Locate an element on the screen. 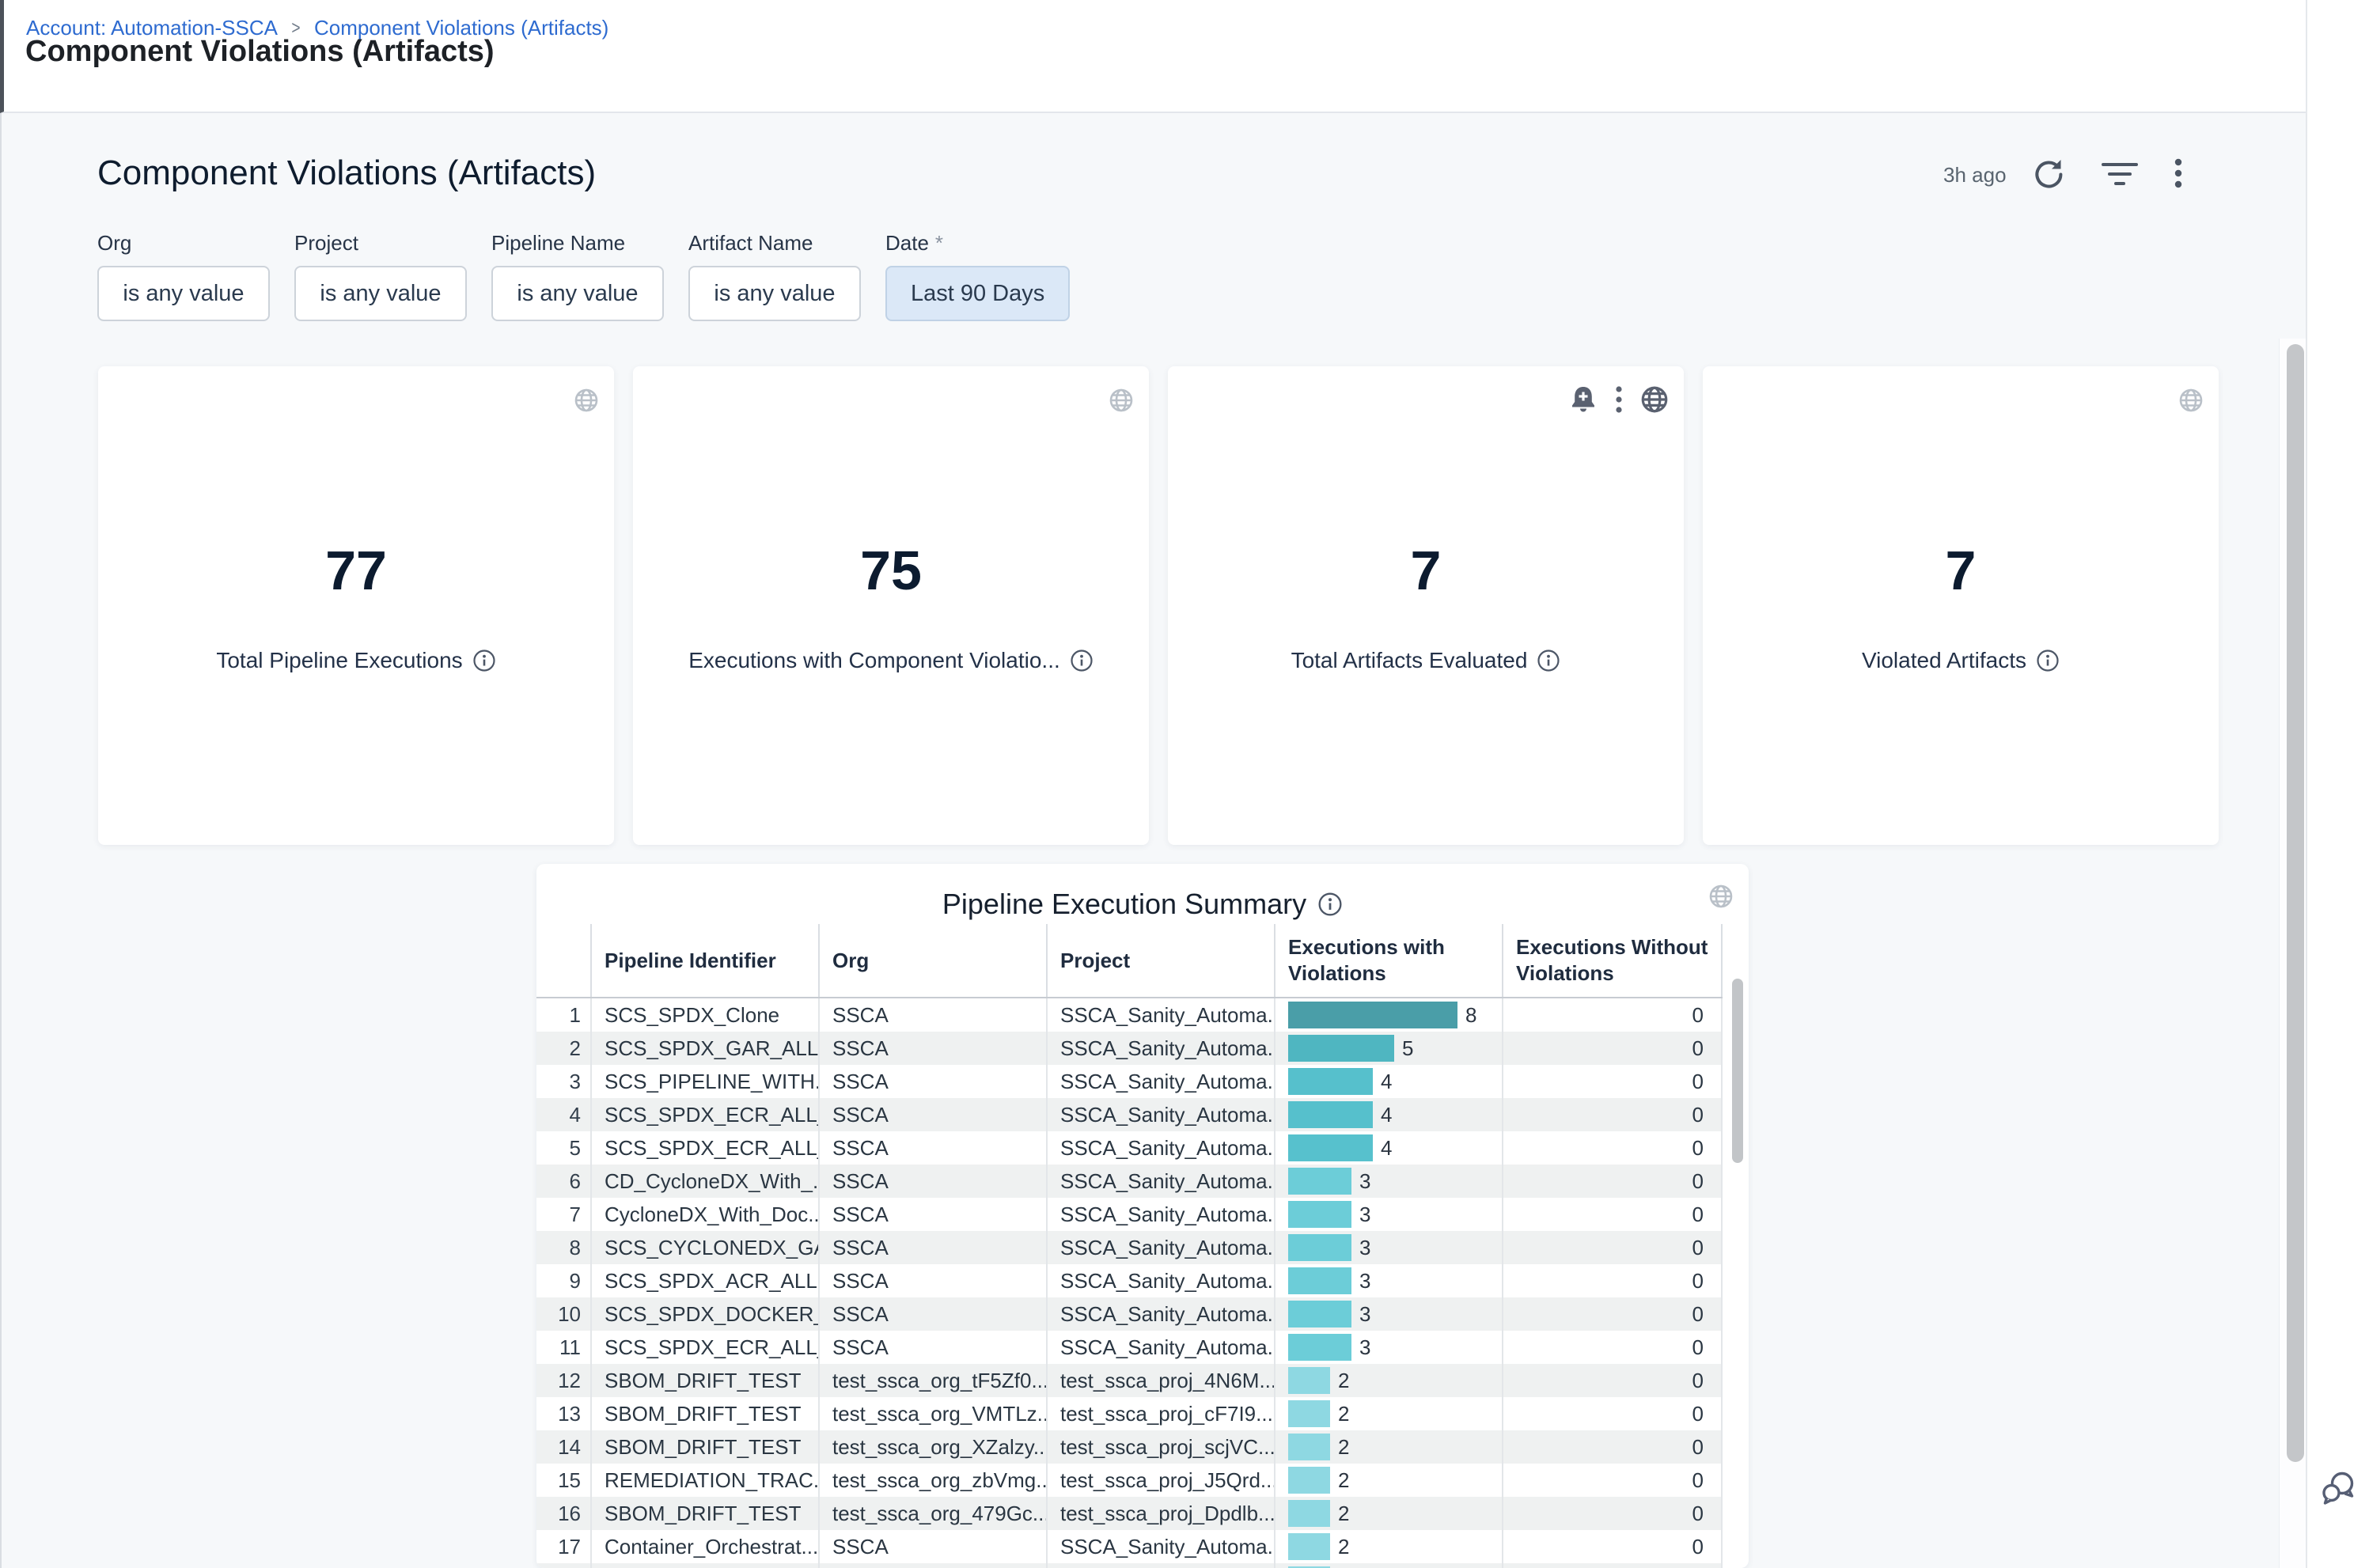  cell-executions-with-violations: 5 is located at coordinates (1389, 1048).